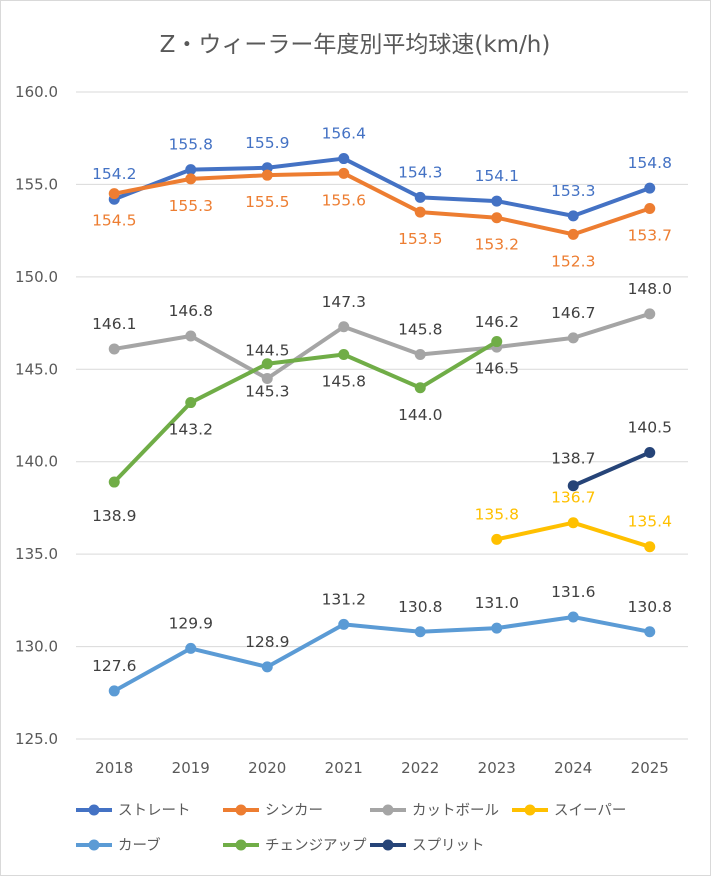 The height and width of the screenshot is (876, 711). What do you see at coordinates (36, 739) in the screenshot?
I see `y-tick-label: 125.0` at bounding box center [36, 739].